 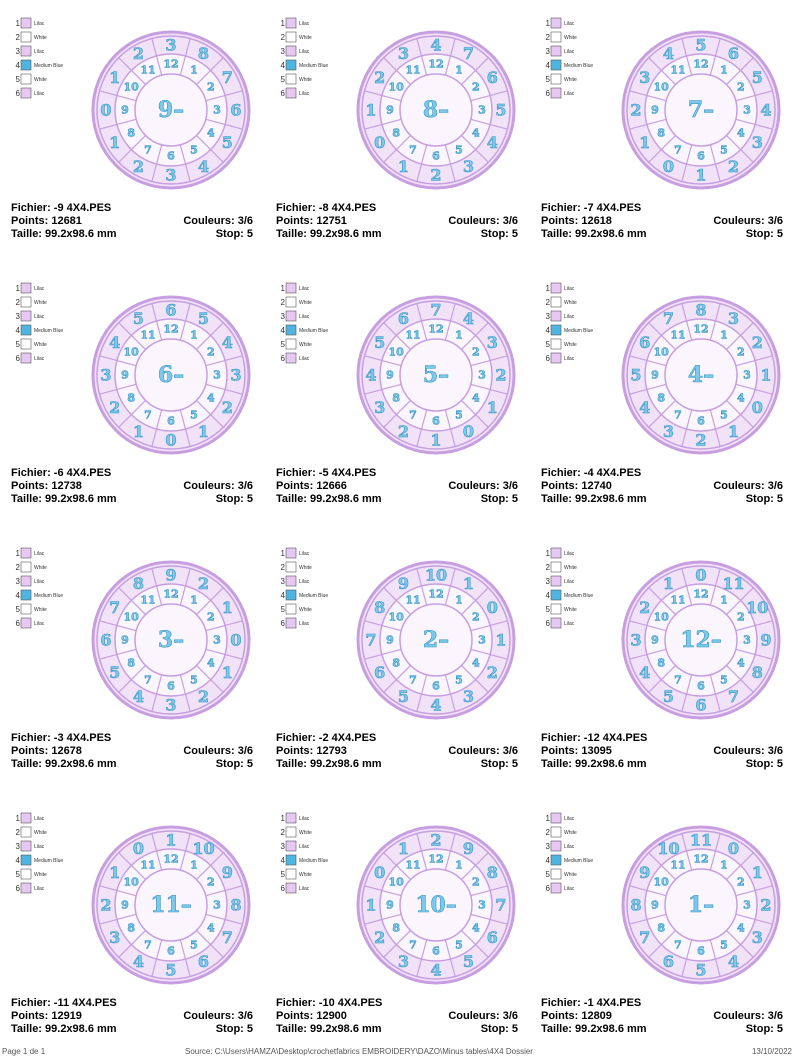 What do you see at coordinates (483, 751) in the screenshot?
I see `color-count: Couleurs: 3/6` at bounding box center [483, 751].